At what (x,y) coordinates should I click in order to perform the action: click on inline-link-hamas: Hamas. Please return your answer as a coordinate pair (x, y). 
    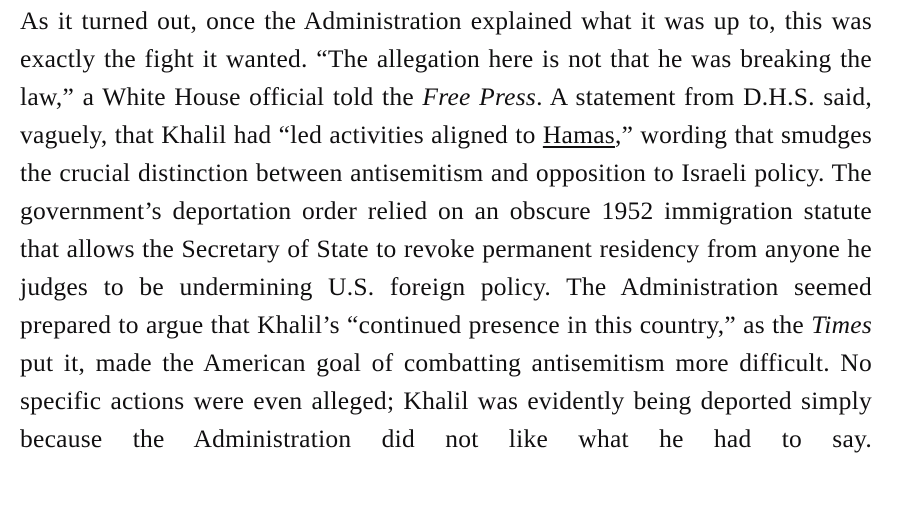
    Looking at the image, I should click on (578, 134).